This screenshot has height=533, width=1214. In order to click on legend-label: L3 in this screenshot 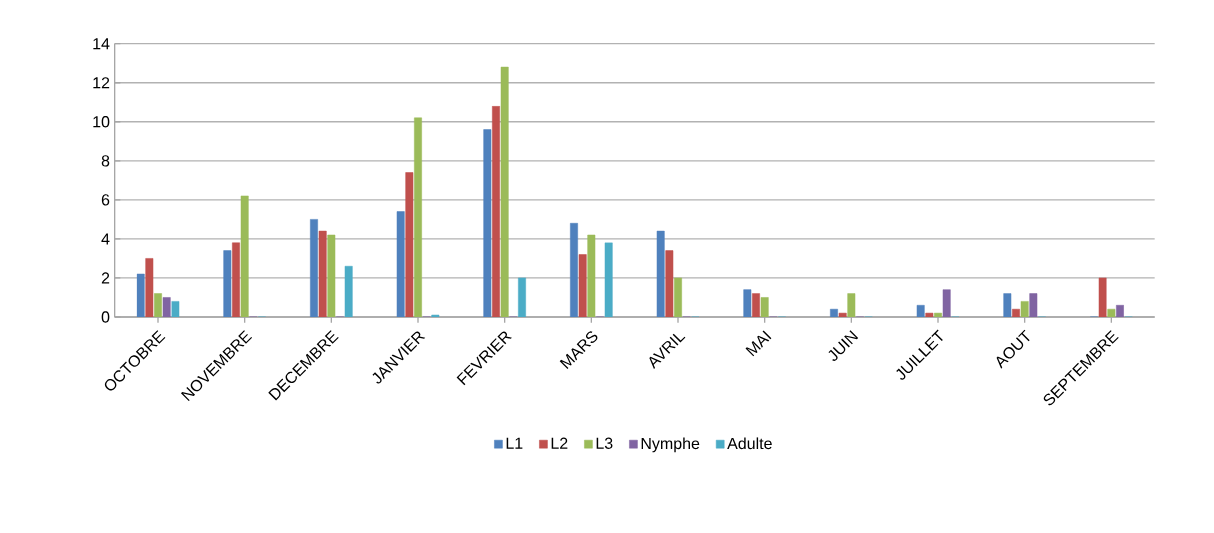, I will do `click(604, 443)`.